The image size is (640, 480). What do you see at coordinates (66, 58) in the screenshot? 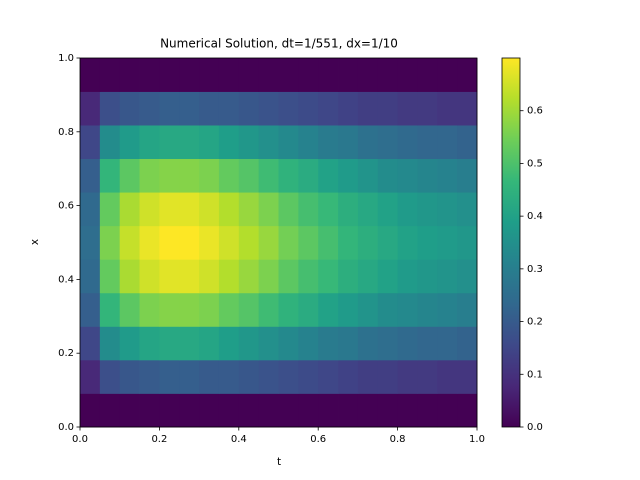
I see `y-tick-label: 1.0` at bounding box center [66, 58].